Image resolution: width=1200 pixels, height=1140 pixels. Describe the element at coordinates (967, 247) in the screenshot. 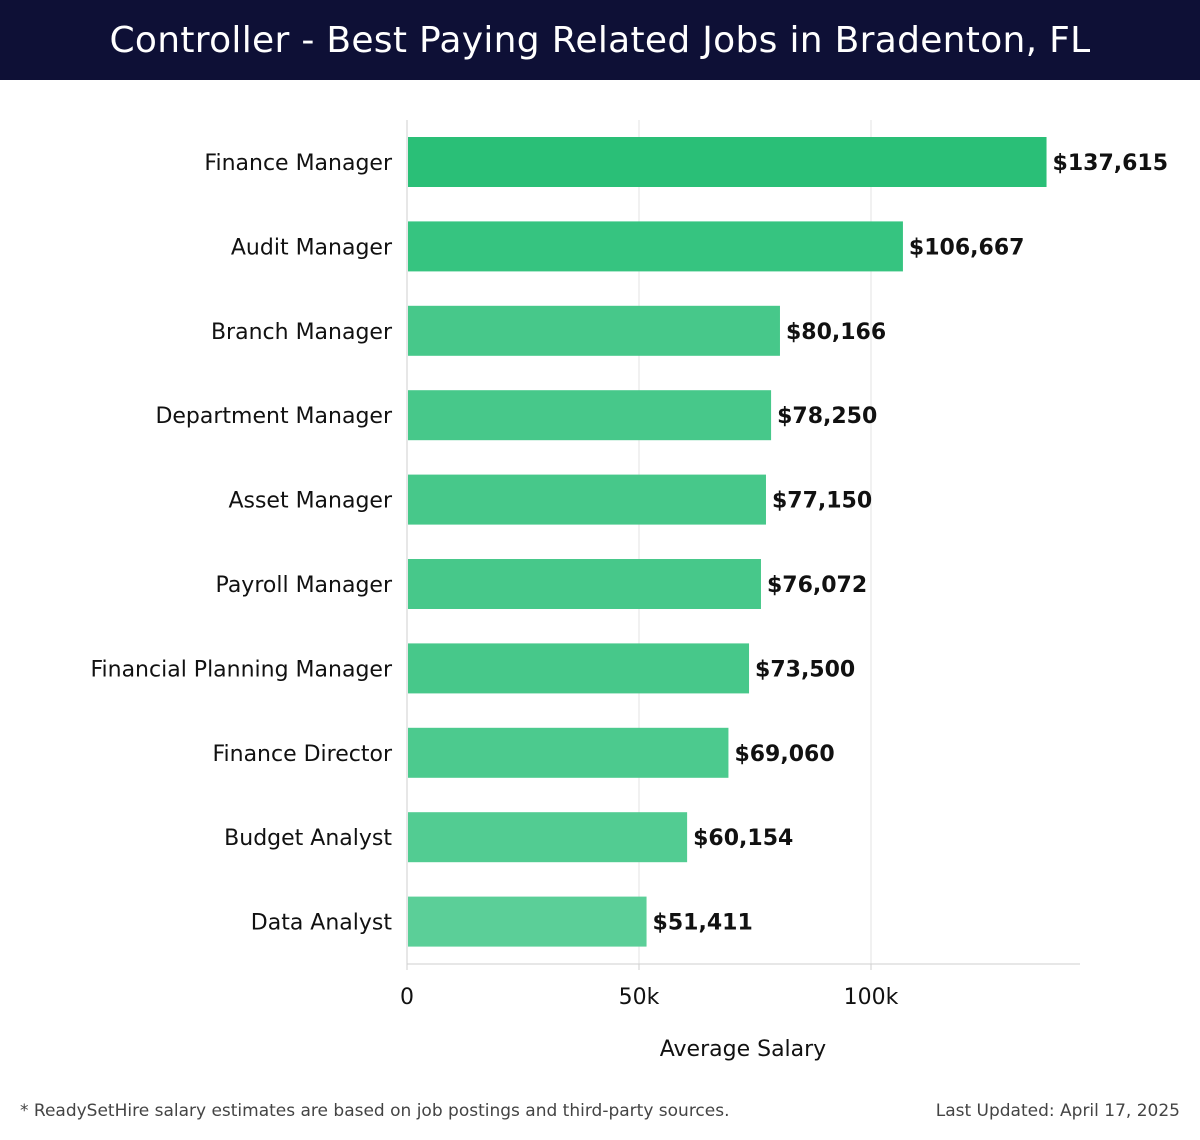

I see `value-label: $106,667` at that location.